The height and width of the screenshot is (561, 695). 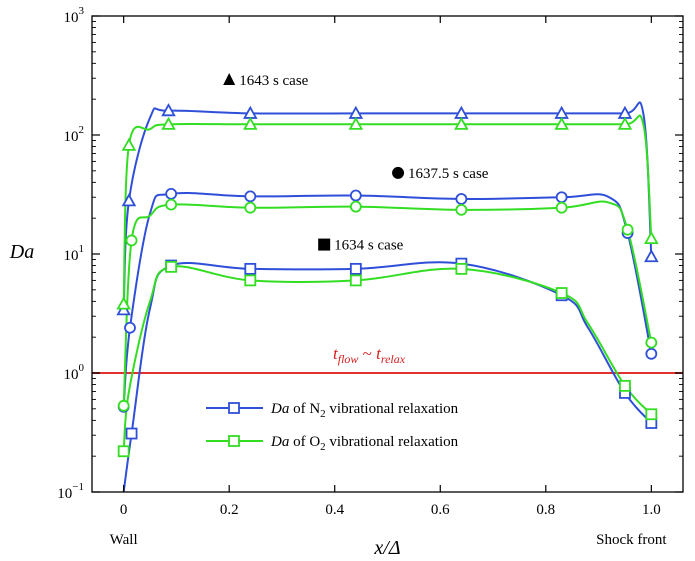 What do you see at coordinates (334, 510) in the screenshot?
I see `x-tick-label: 0.4` at bounding box center [334, 510].